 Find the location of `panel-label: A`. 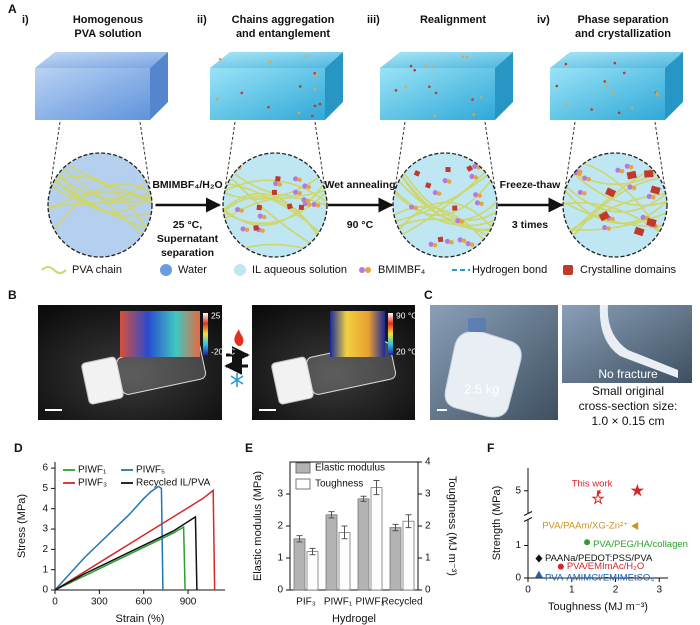

panel-label: A is located at coordinates (12, 9).